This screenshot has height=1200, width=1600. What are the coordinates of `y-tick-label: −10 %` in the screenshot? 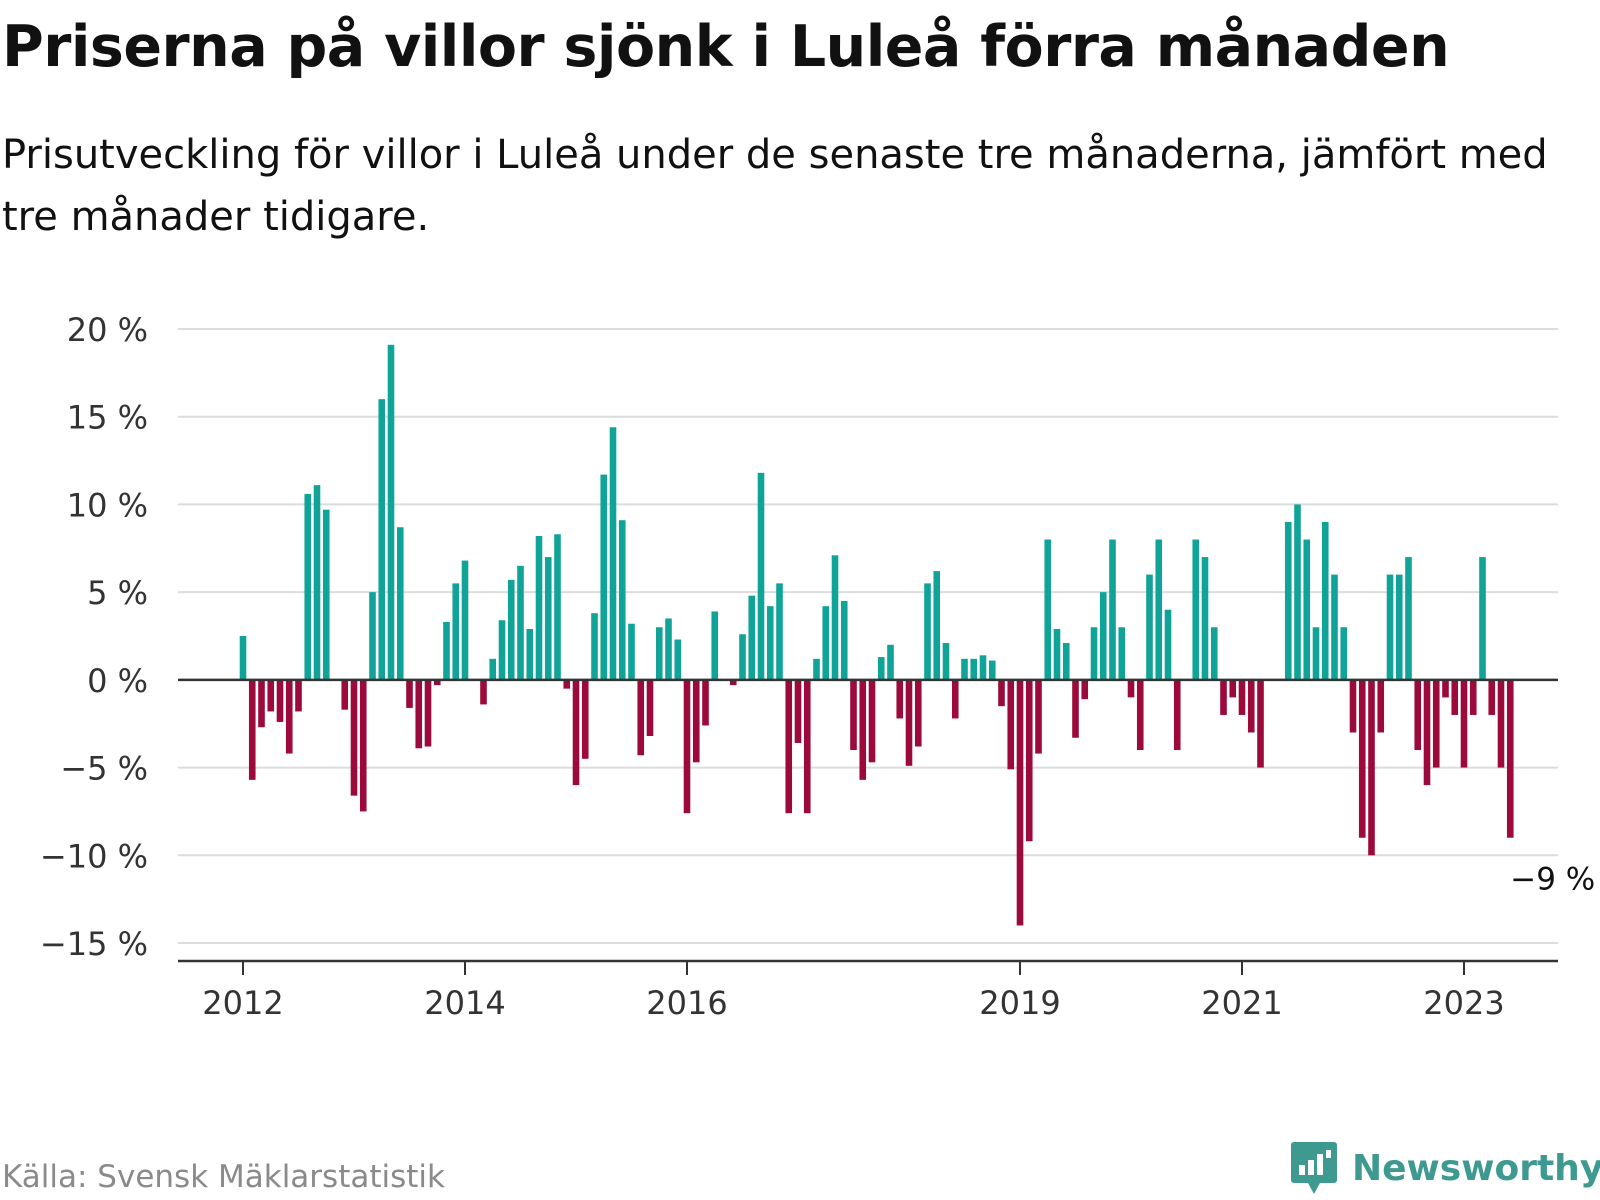 It's located at (94, 856).